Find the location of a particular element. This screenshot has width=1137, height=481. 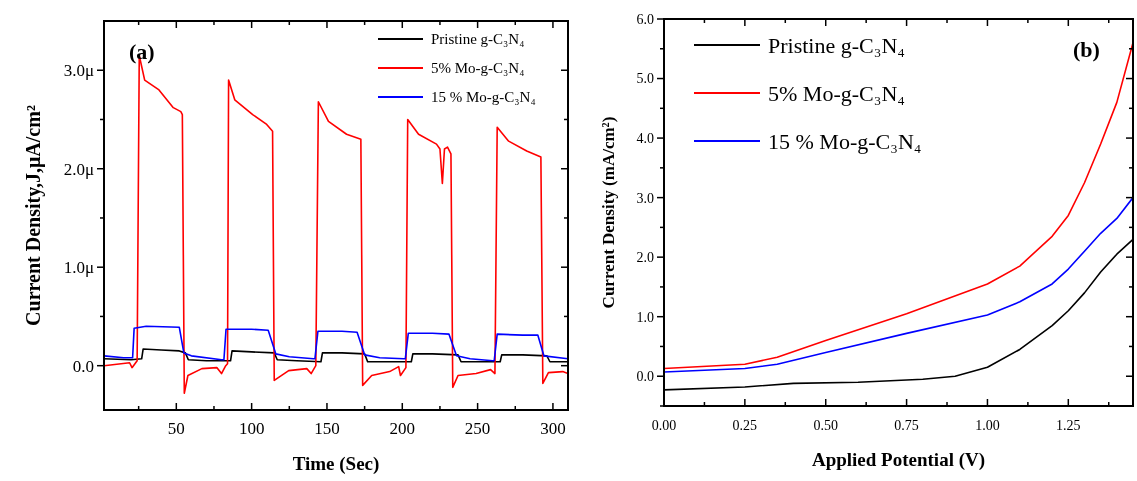

x-axis-title: Time (Sec) is located at coordinates (336, 464).